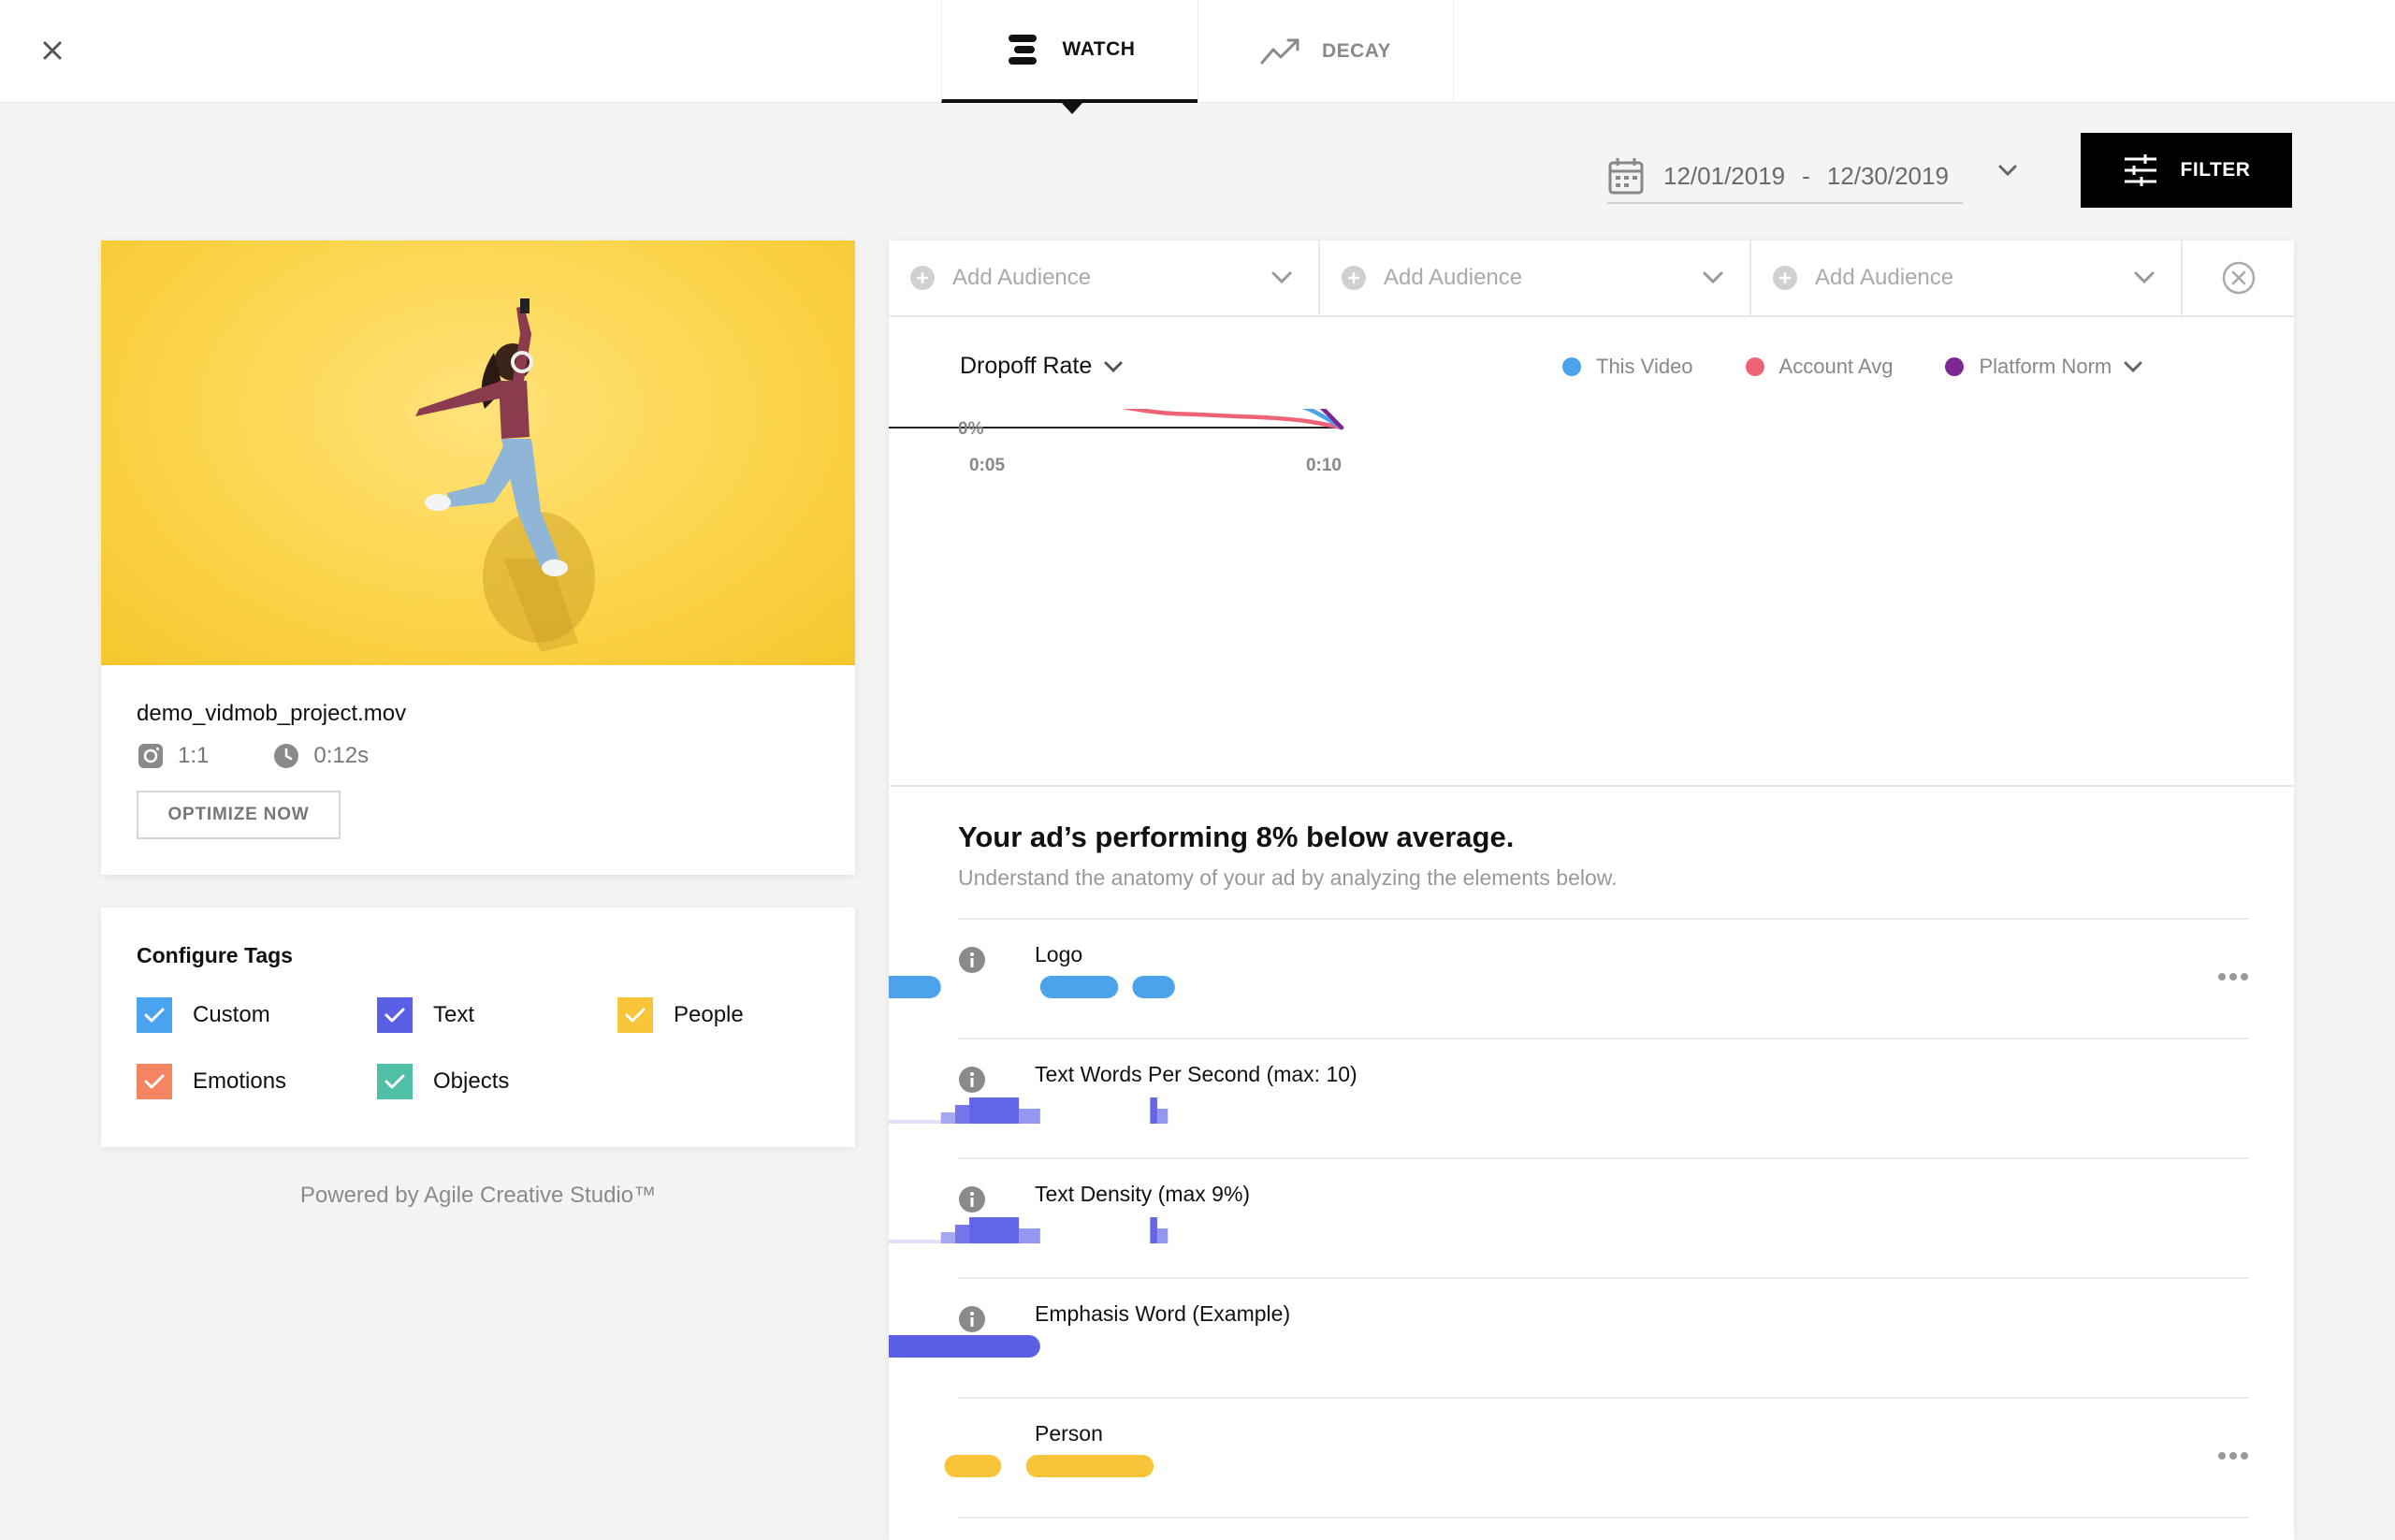 The width and height of the screenshot is (2395, 1540). I want to click on jumping-woman-image, so click(505, 475).